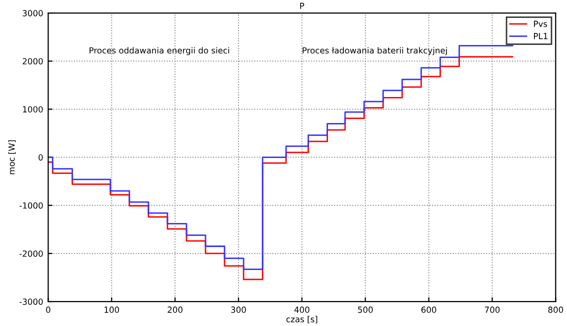 This screenshot has width=567, height=326. I want to click on y-tick-label: 3000, so click(32, 13).